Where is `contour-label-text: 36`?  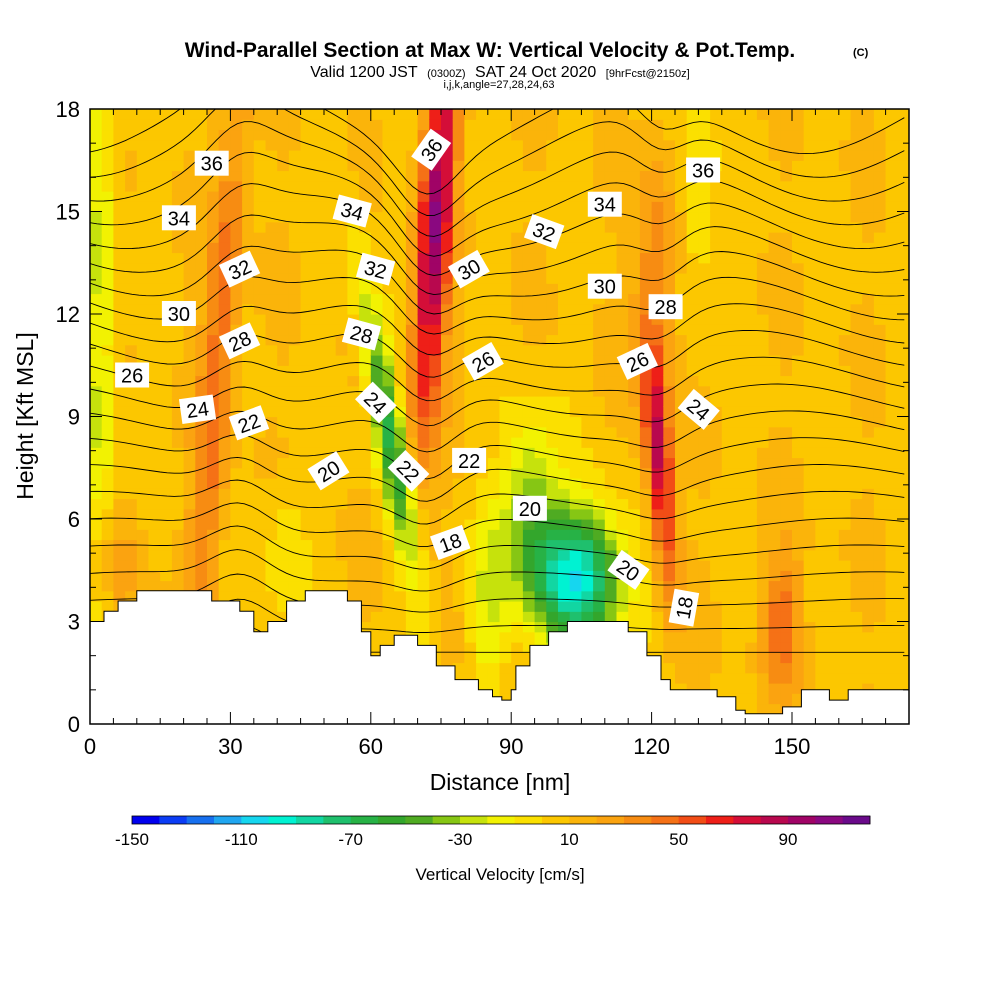 contour-label-text: 36 is located at coordinates (703, 172).